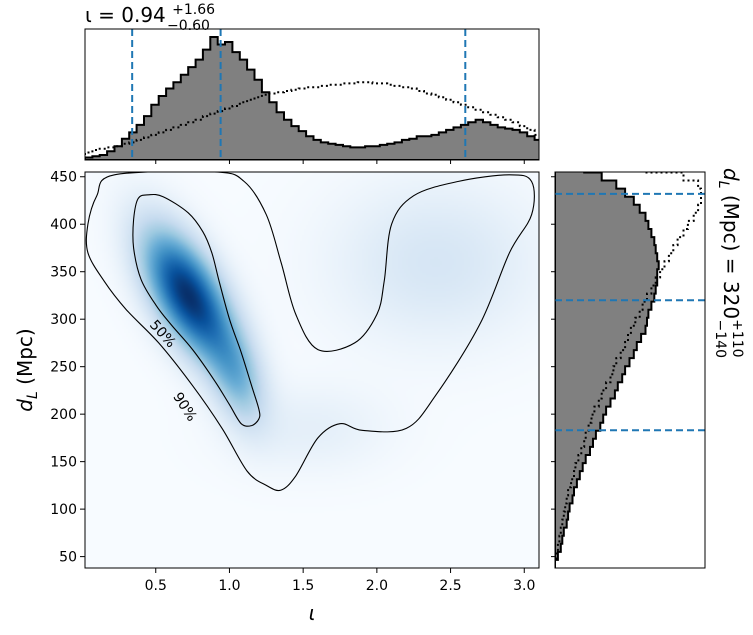  I want to click on x-axis-label: ι, so click(312, 613).